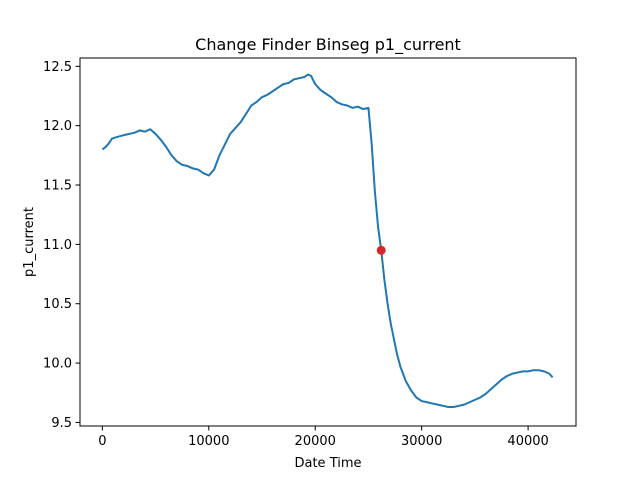  I want to click on y-tick-label: 12.5, so click(57, 67).